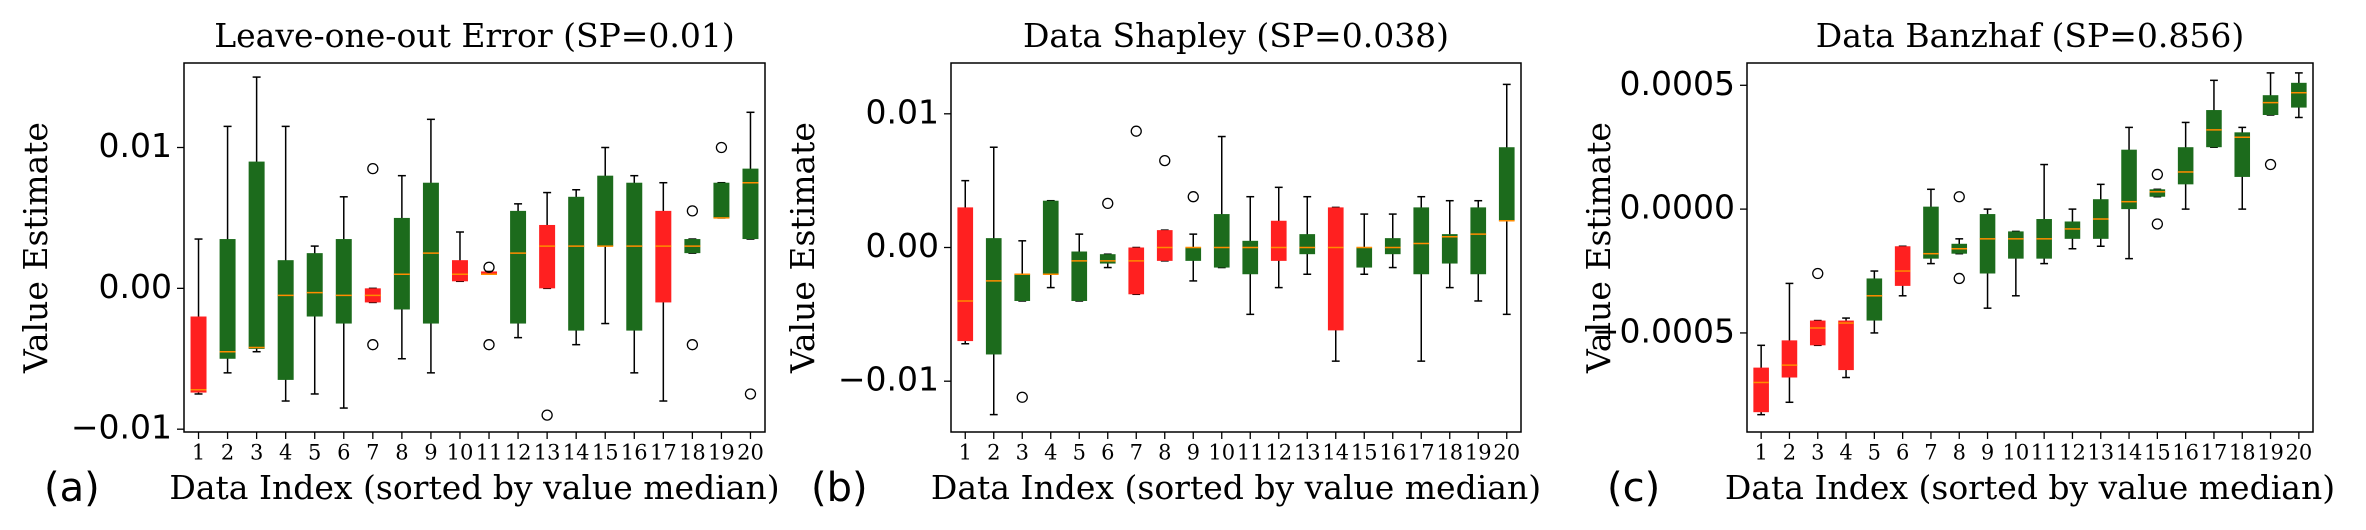 The width and height of the screenshot is (2366, 530). What do you see at coordinates (1050, 453) in the screenshot?
I see `x-tick-label: 4` at bounding box center [1050, 453].